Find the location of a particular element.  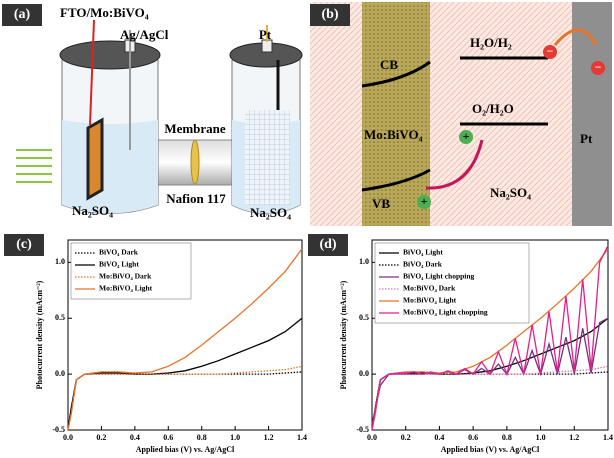

electrolyte-left is located at coordinates (110, 167).